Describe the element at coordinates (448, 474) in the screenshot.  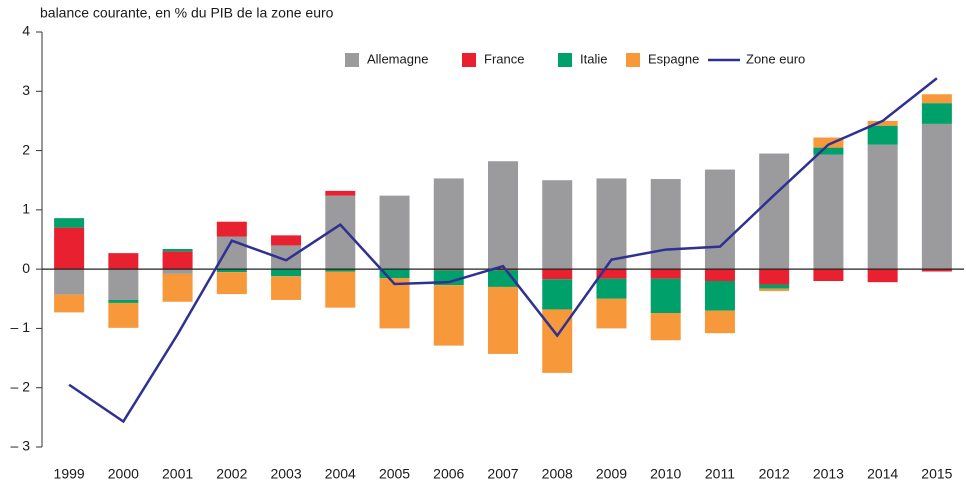
I see `x-tick-label: 2006` at that location.